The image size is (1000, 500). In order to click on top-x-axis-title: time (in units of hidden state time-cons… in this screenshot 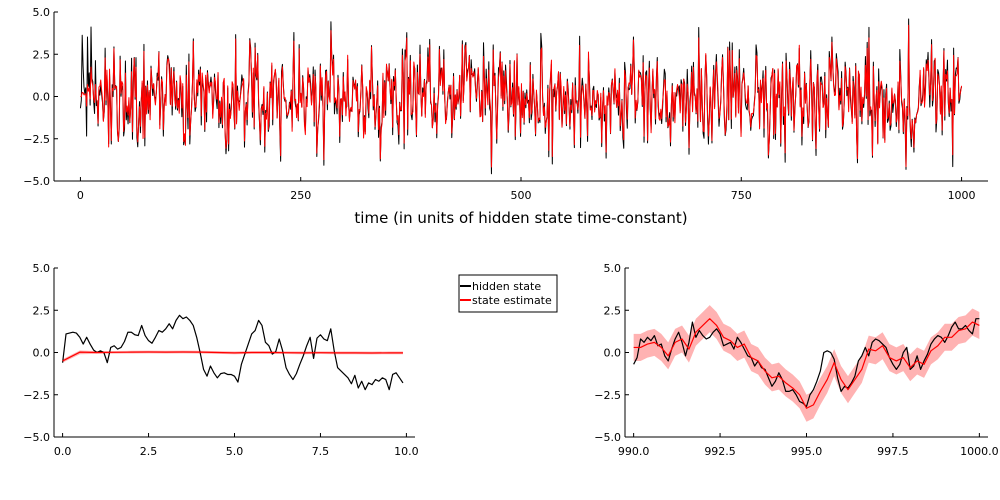, I will do `click(520, 218)`.